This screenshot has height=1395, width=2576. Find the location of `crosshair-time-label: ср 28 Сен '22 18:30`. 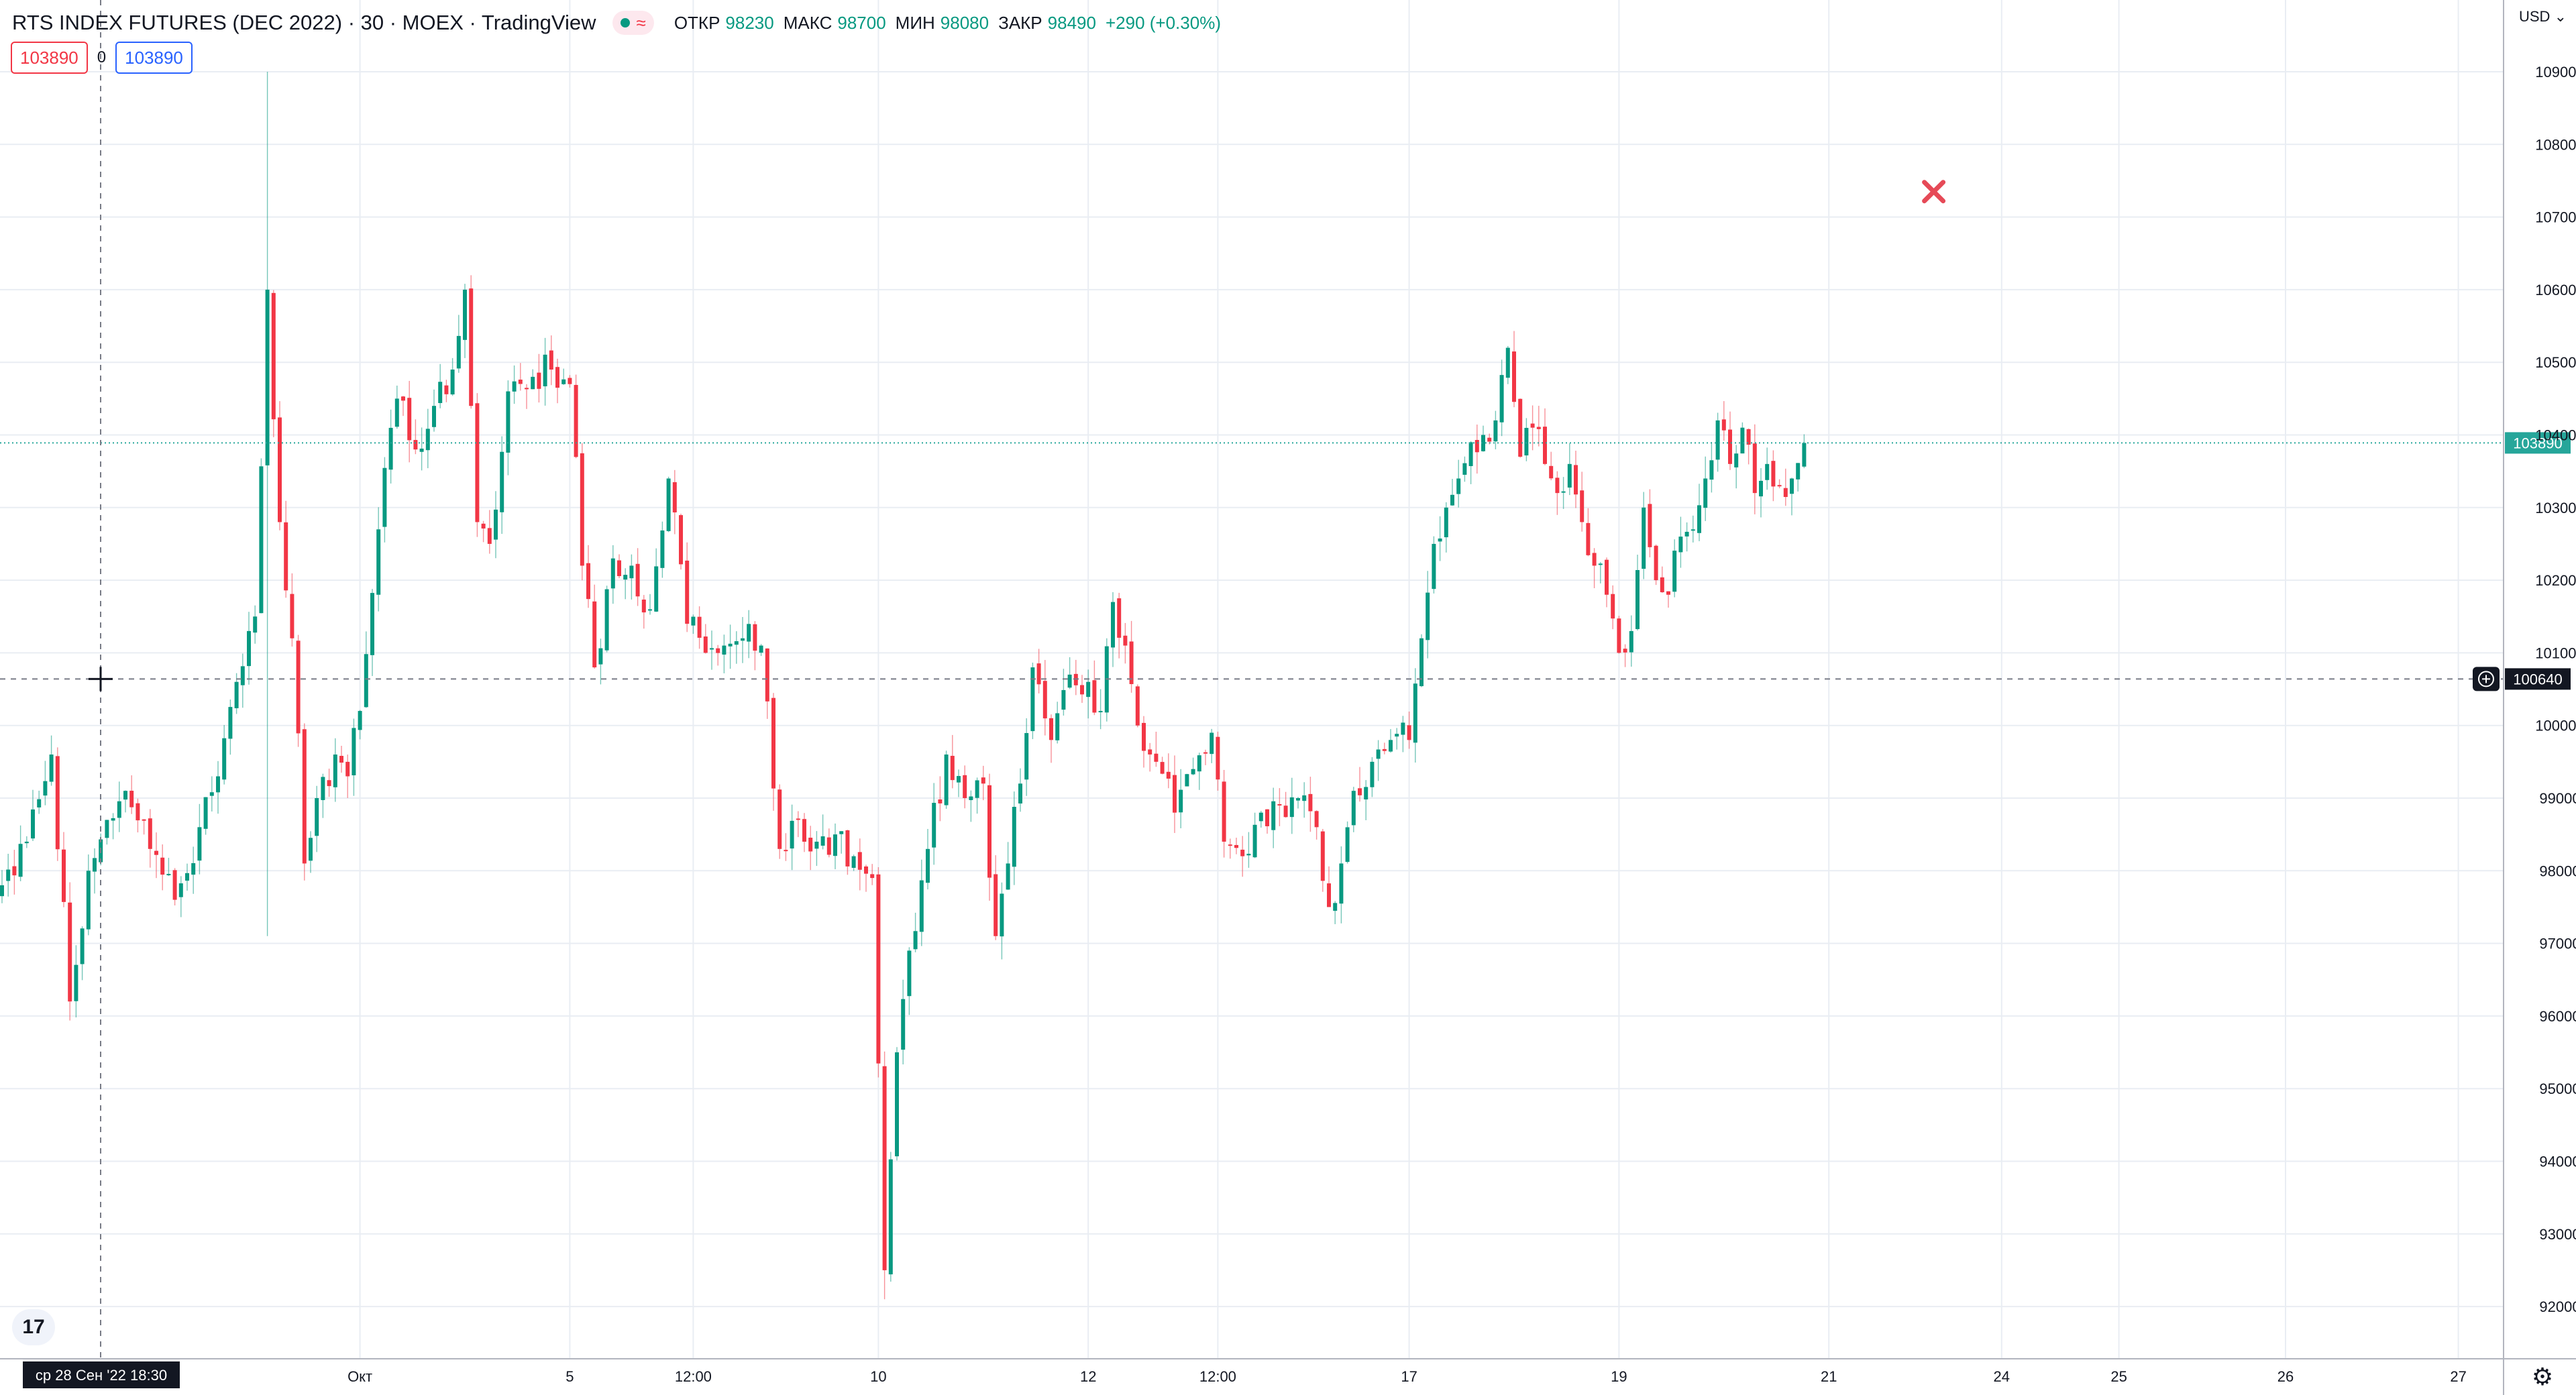

crosshair-time-label: ср 28 Сен '22 18:30 is located at coordinates (101, 1375).